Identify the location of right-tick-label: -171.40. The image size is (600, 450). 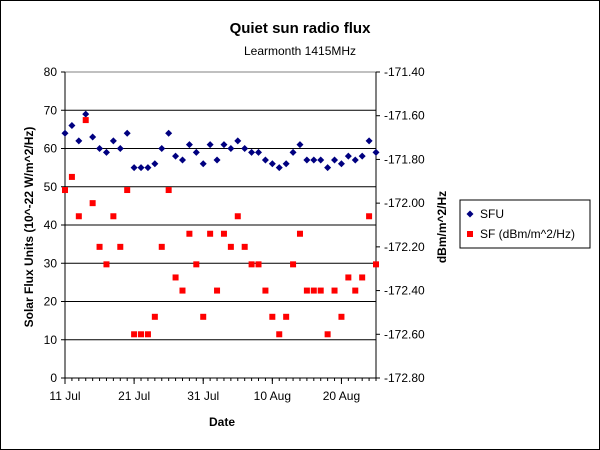
(404, 72).